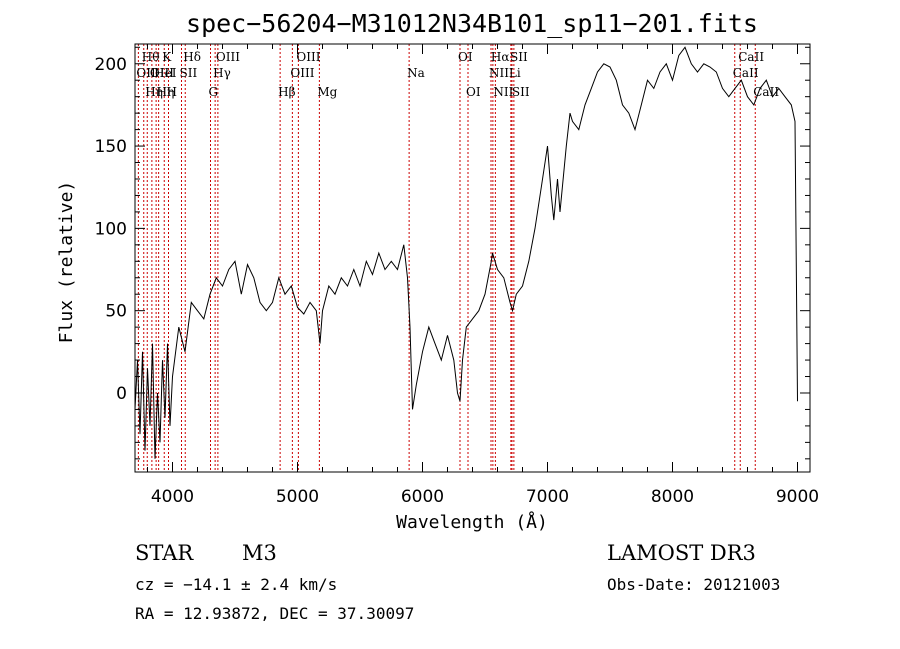  Describe the element at coordinates (797, 497) in the screenshot. I see `x-tick-label: 9000` at that location.